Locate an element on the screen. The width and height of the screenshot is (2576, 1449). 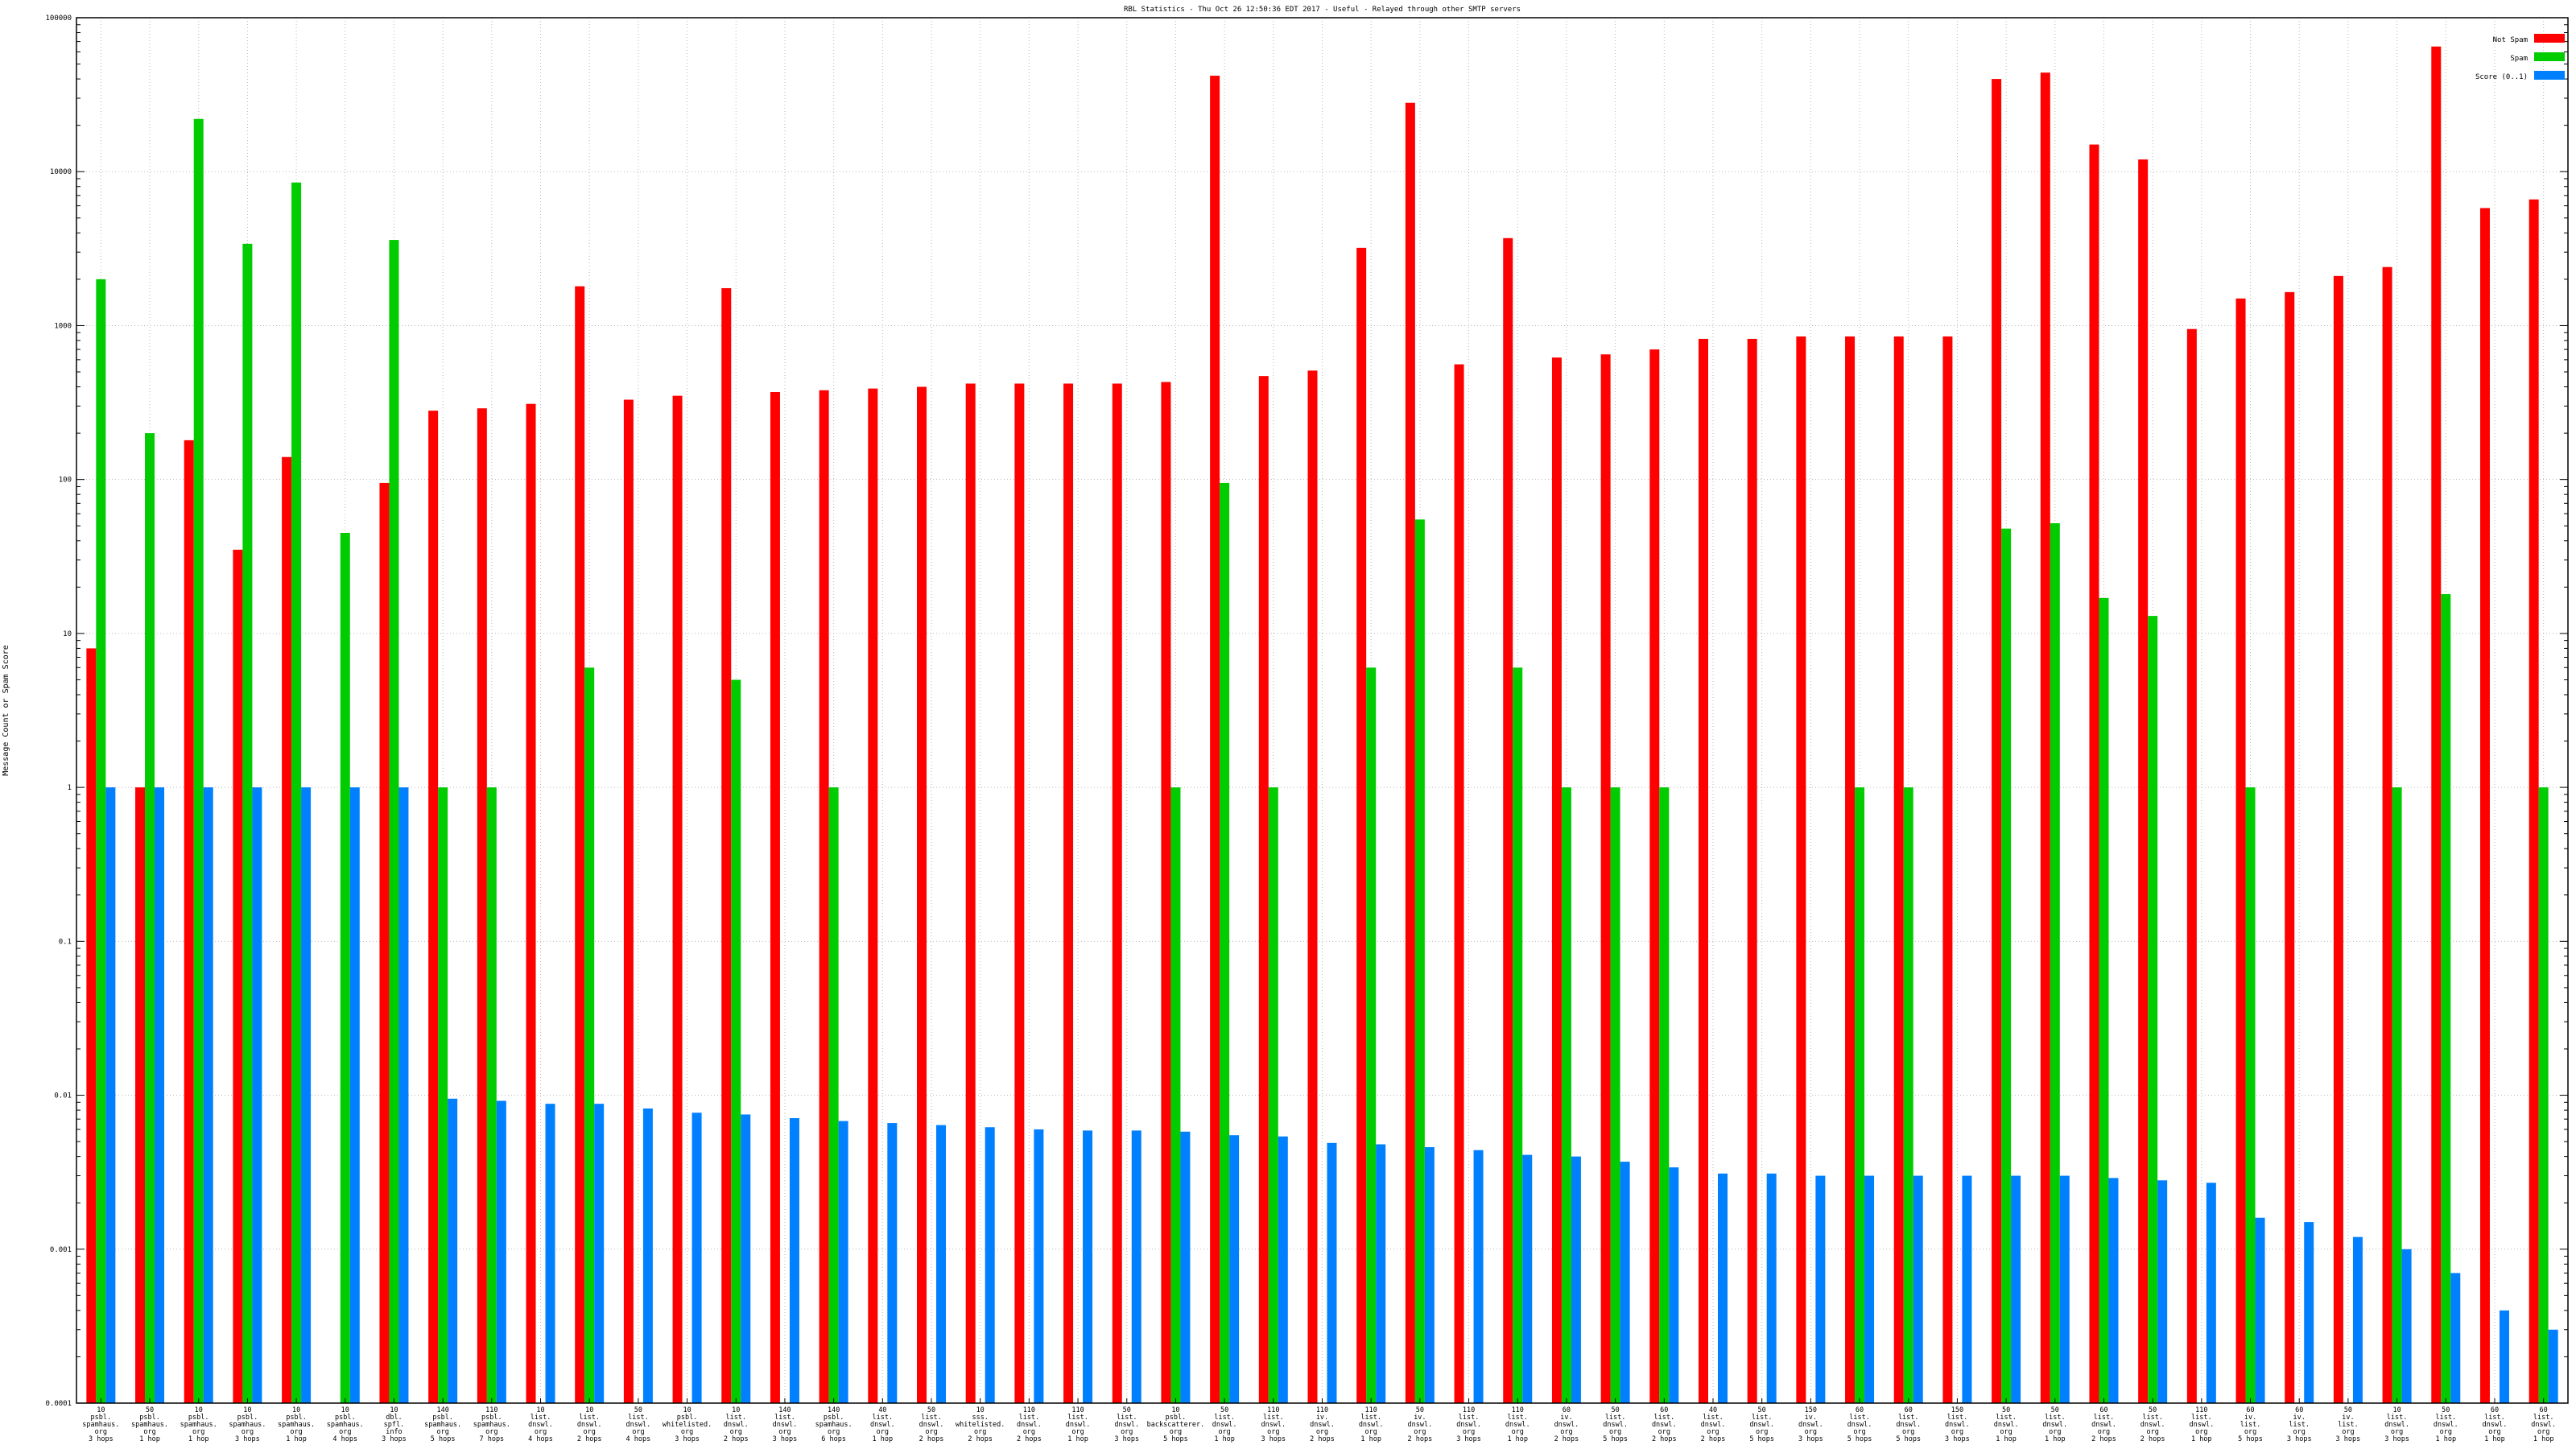
x-category-label: 10 psbl. whitelisted. org 3 hops is located at coordinates (687, 1424).